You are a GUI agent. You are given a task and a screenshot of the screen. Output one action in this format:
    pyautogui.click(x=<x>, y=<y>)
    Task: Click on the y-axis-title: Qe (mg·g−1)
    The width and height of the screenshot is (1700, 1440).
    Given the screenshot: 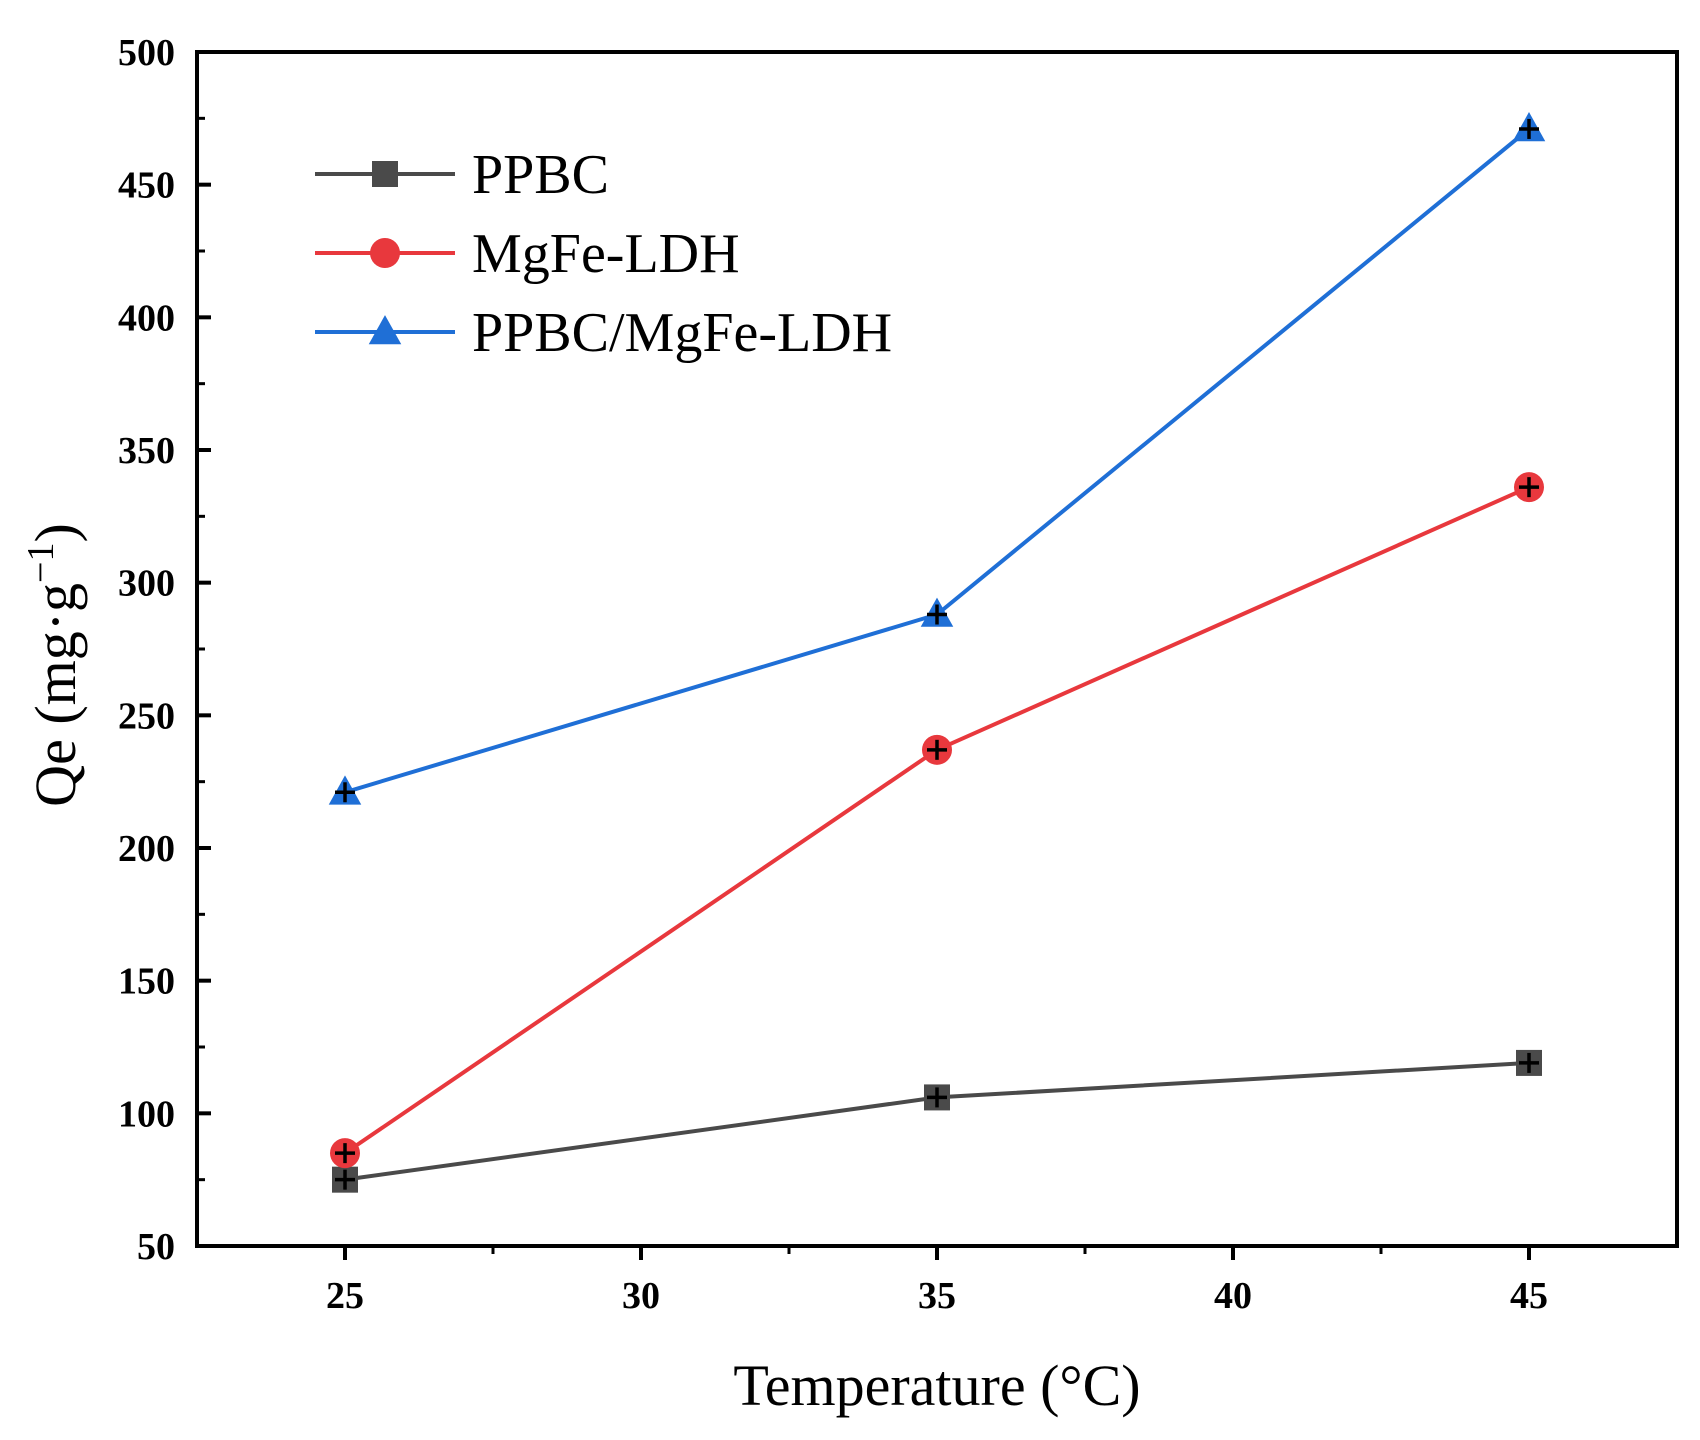 What is the action you would take?
    pyautogui.click(x=54, y=665)
    